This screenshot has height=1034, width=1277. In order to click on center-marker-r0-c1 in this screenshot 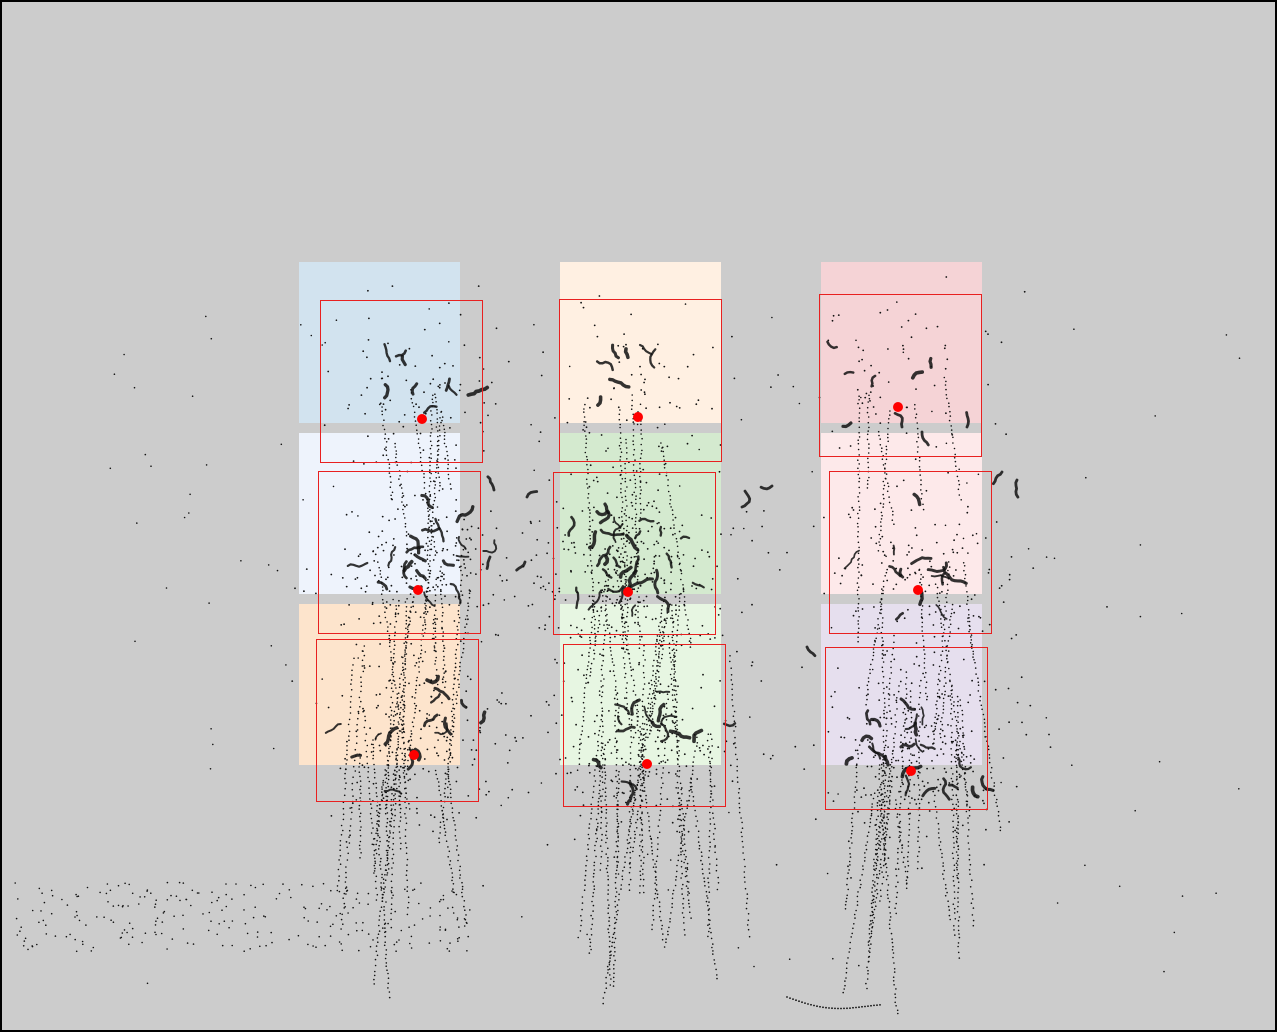, I will do `click(638, 417)`.